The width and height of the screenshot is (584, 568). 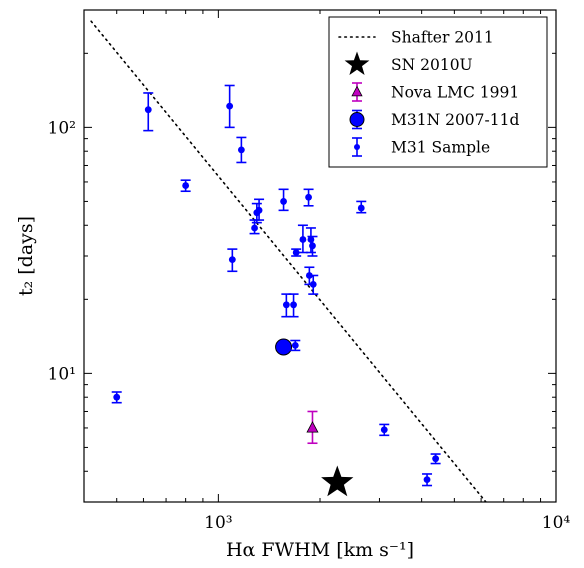 What do you see at coordinates (357, 147) in the screenshot?
I see `legend-point-marker` at bounding box center [357, 147].